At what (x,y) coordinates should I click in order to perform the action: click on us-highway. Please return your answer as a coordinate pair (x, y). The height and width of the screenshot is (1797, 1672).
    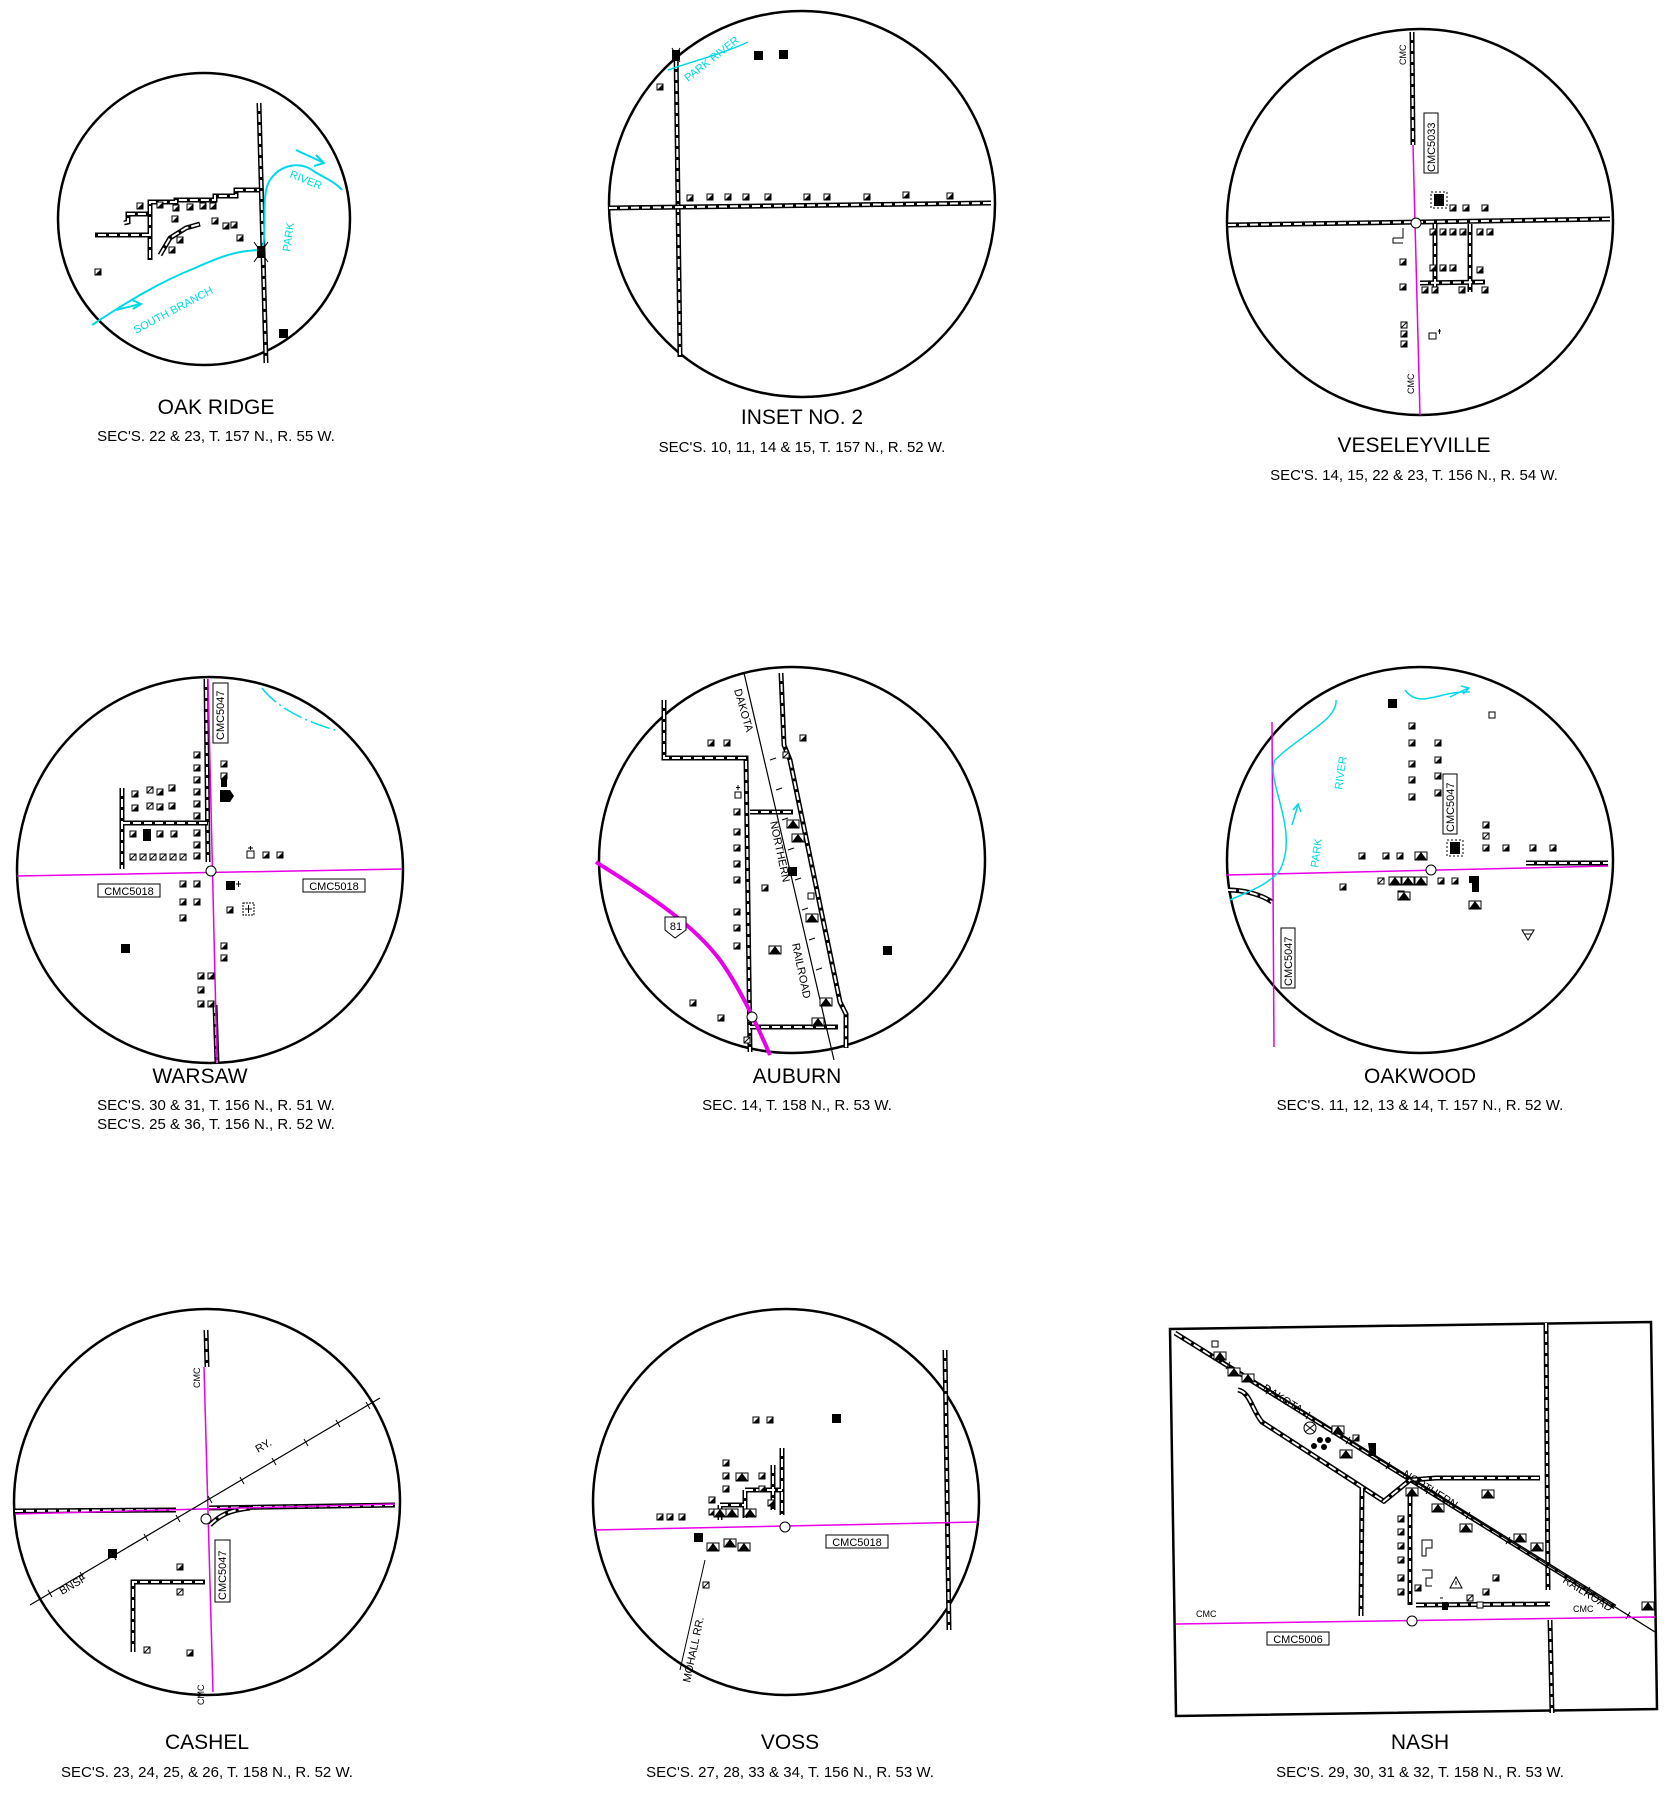
    Looking at the image, I should click on (683, 958).